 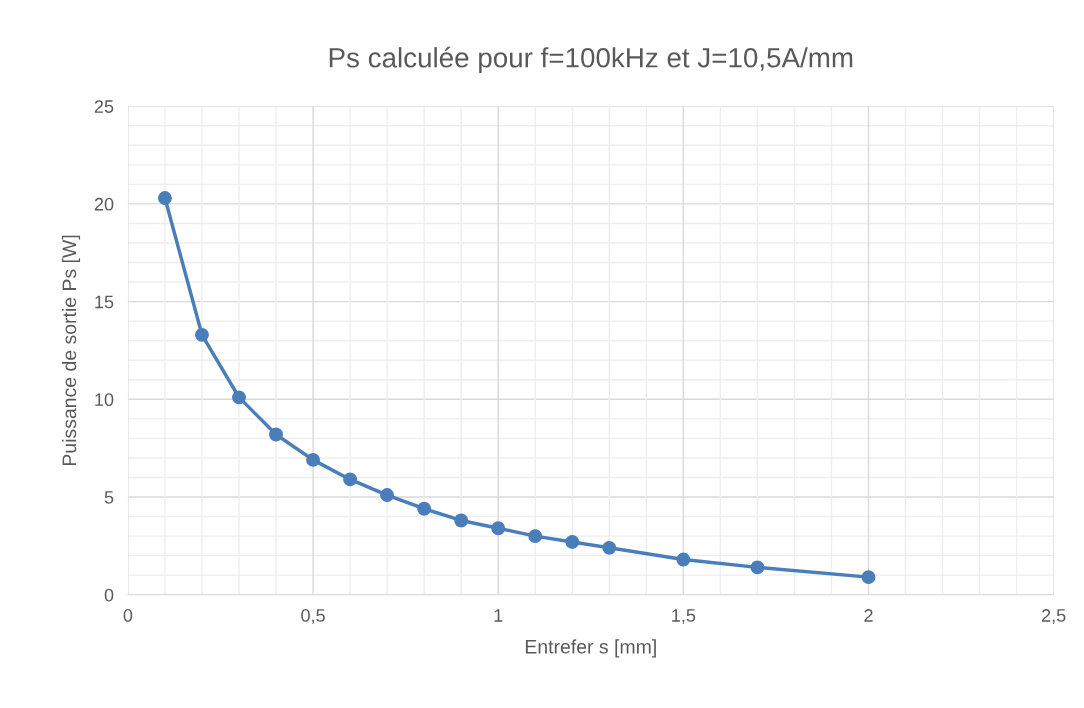 What do you see at coordinates (104, 400) in the screenshot?
I see `y-tick-label: 10` at bounding box center [104, 400].